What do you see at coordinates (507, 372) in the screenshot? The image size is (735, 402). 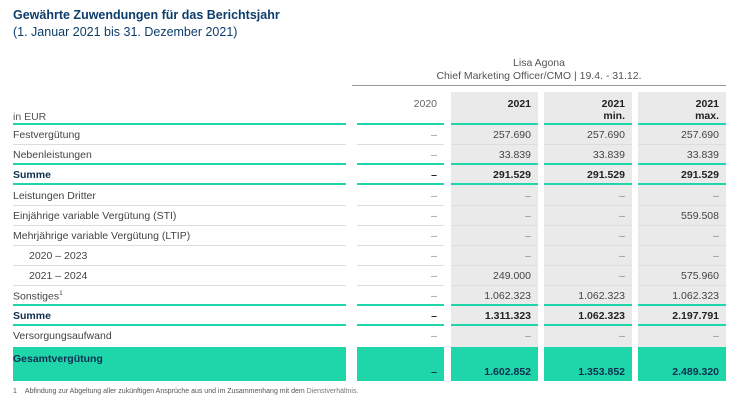 I see `total-2021: 1.602.852` at bounding box center [507, 372].